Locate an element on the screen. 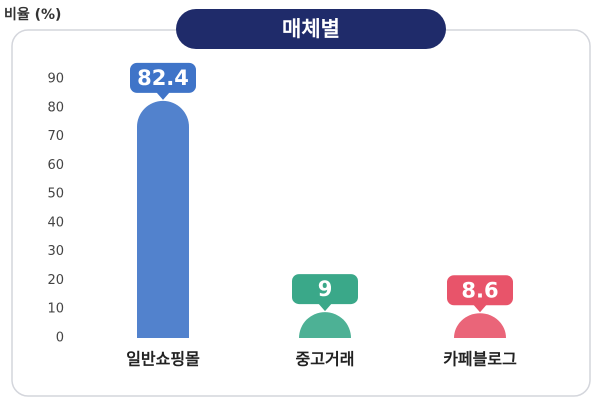 The height and width of the screenshot is (405, 600). x-tick-label: 중고거래 is located at coordinates (325, 359).